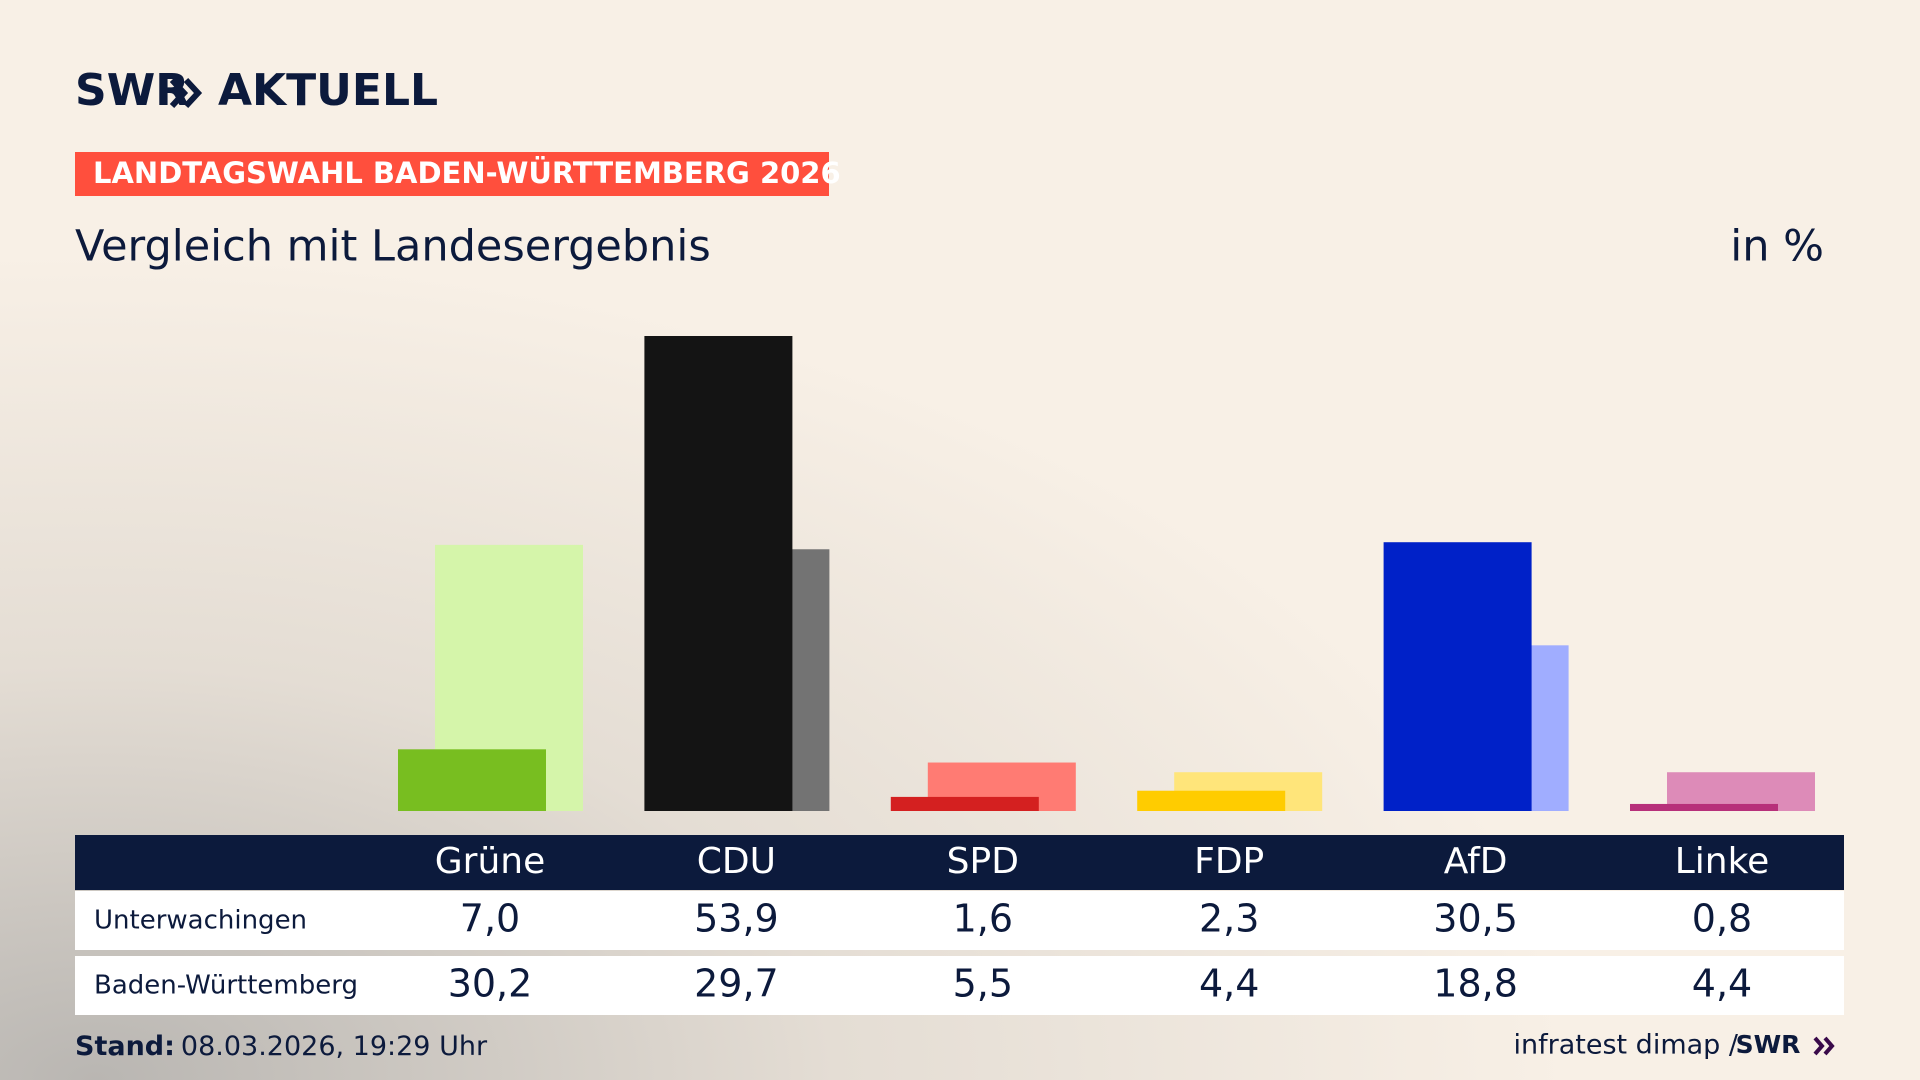 Image resolution: width=1920 pixels, height=1080 pixels. Describe the element at coordinates (1777, 247) in the screenshot. I see `unit-label: in %` at that location.